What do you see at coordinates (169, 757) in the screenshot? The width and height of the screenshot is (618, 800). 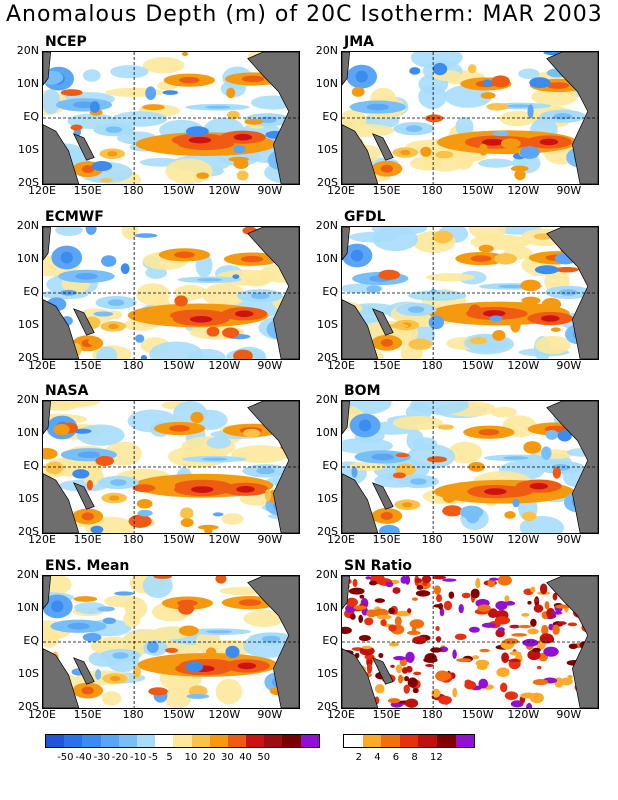 I see `colorbar-label: 5` at bounding box center [169, 757].